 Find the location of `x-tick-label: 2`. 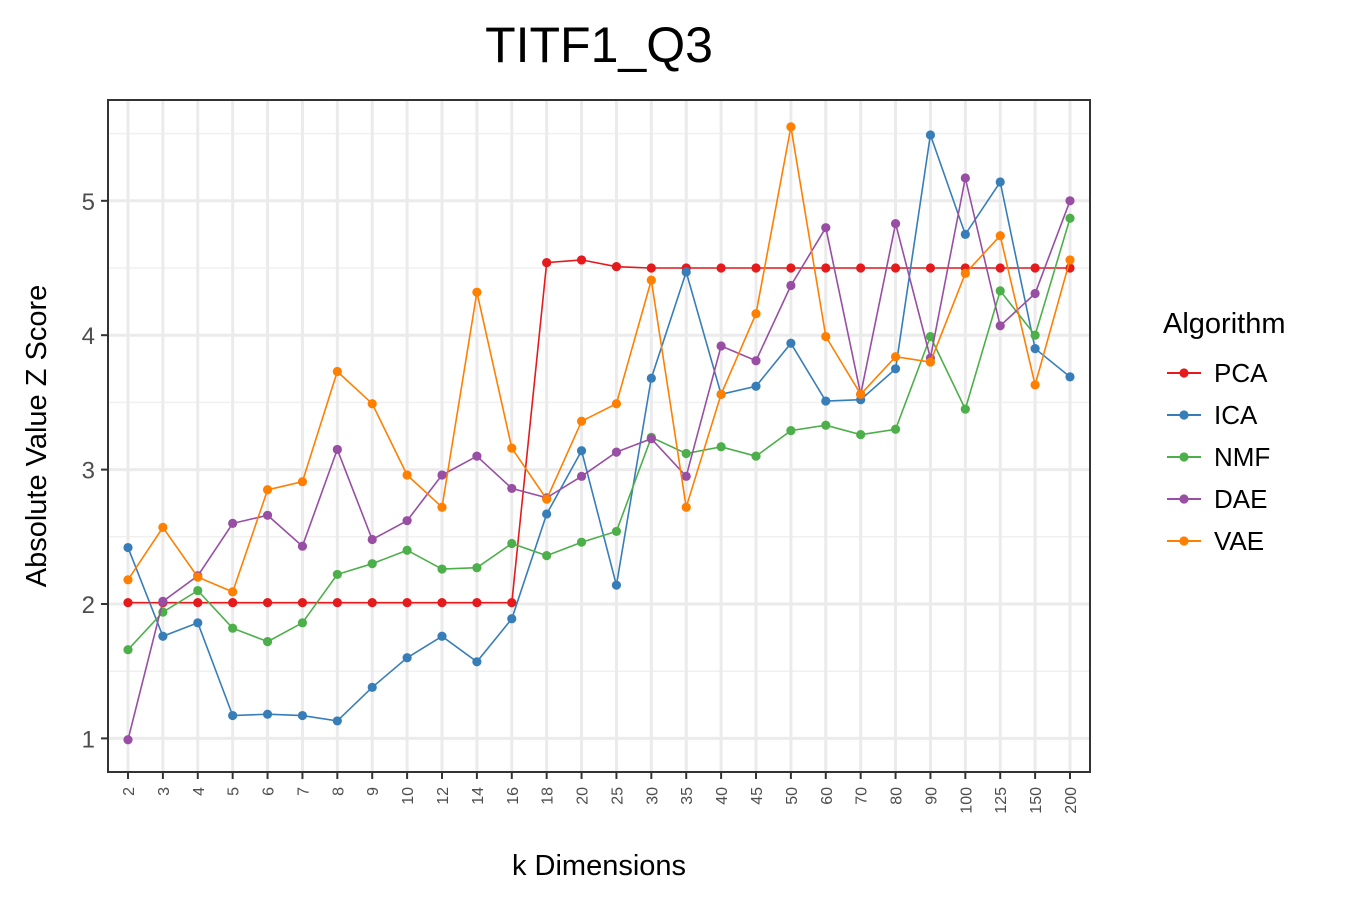

x-tick-label: 2 is located at coordinates (129, 791).